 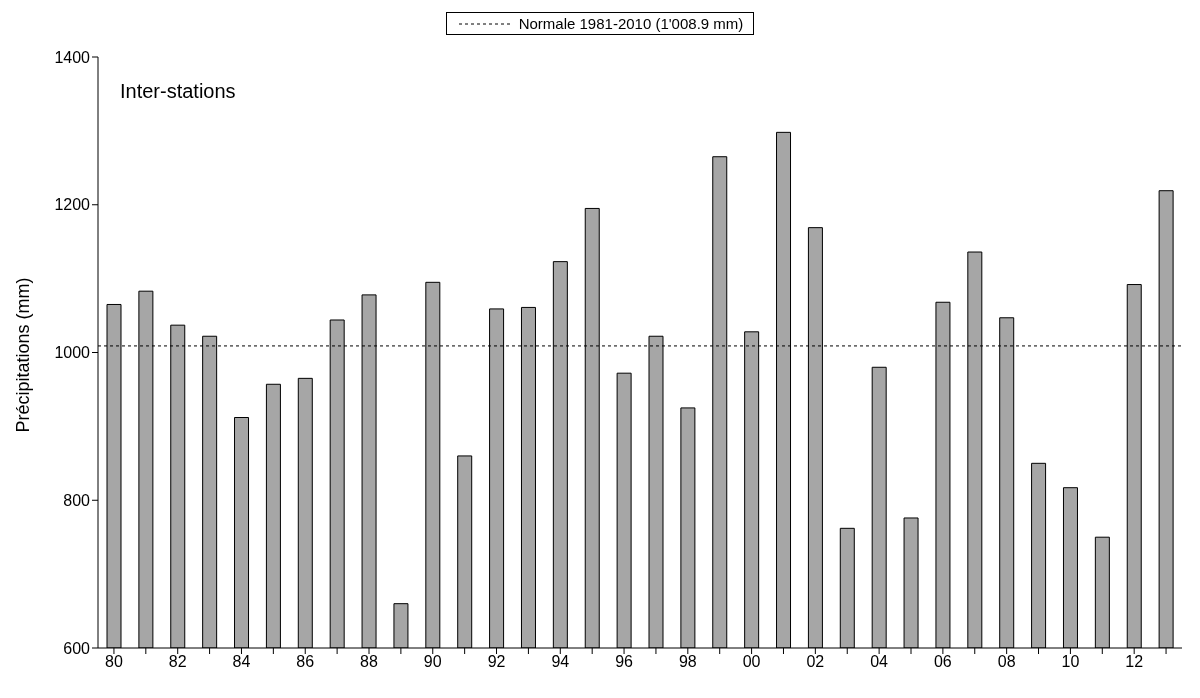 What do you see at coordinates (72, 57) in the screenshot?
I see `y-tick-label: 1400` at bounding box center [72, 57].